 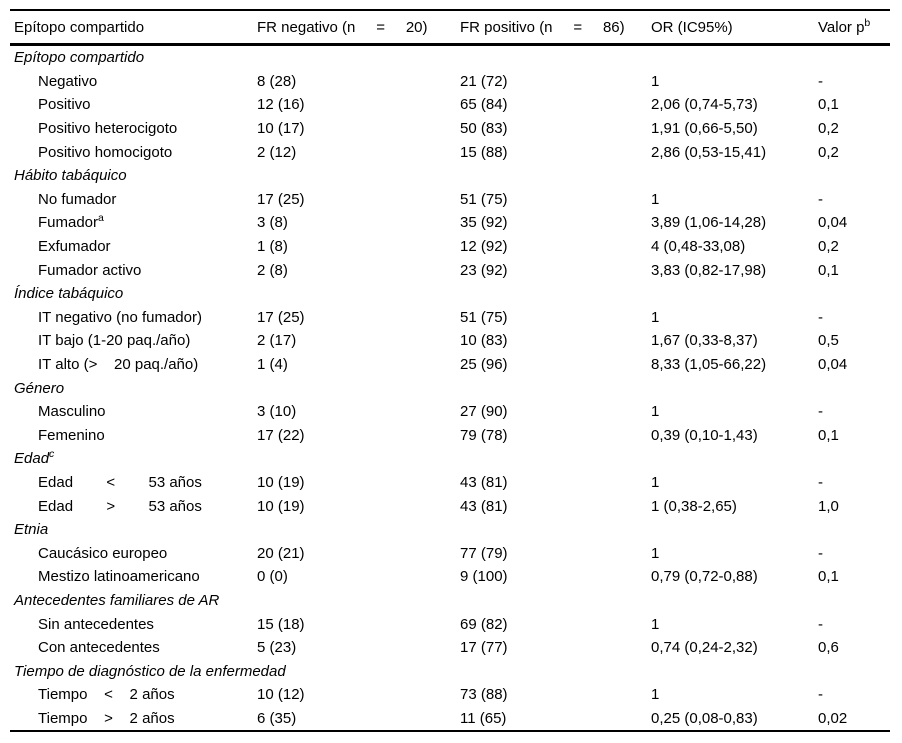 What do you see at coordinates (450, 247) in the screenshot?
I see `table-row: Exfumador 1 (8) 12 (92) 4 (0,48-33,08) 0,2` at bounding box center [450, 247].